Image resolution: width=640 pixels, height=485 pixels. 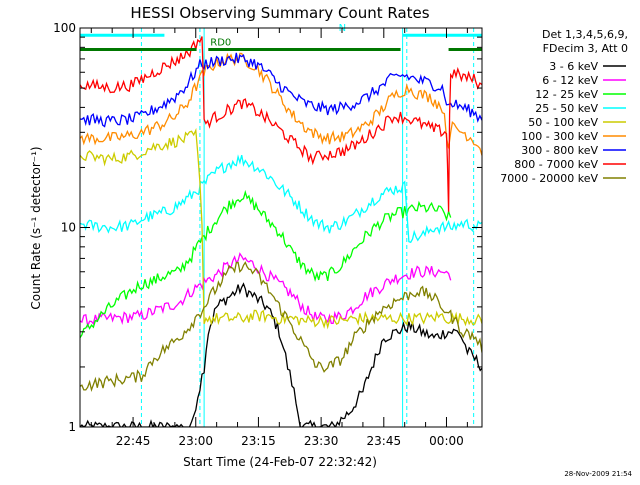 What do you see at coordinates (36, 227) in the screenshot?
I see `y-axis-label: Count Rate (s⁻¹ detector⁻¹)` at bounding box center [36, 227].